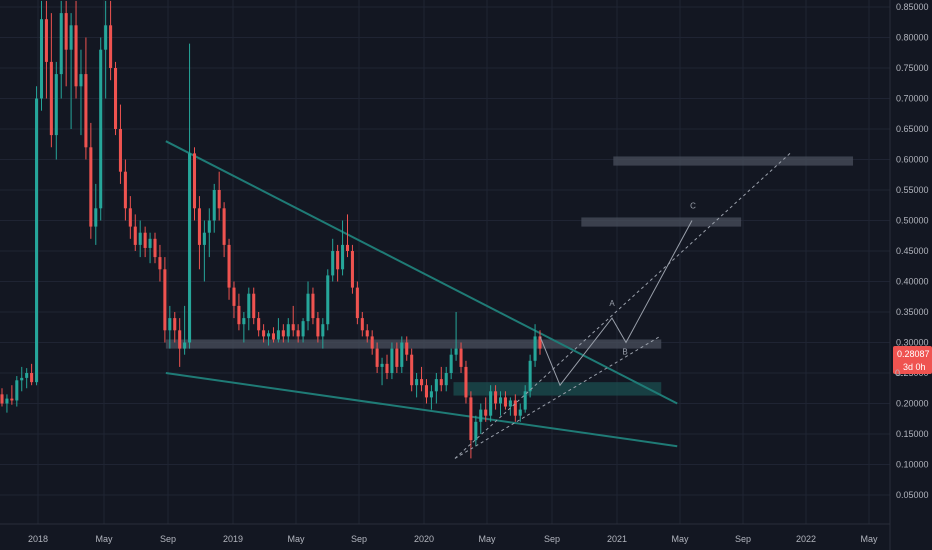 The width and height of the screenshot is (932, 550). Describe the element at coordinates (617, 539) in the screenshot. I see `time-tick-label: 2021` at that location.